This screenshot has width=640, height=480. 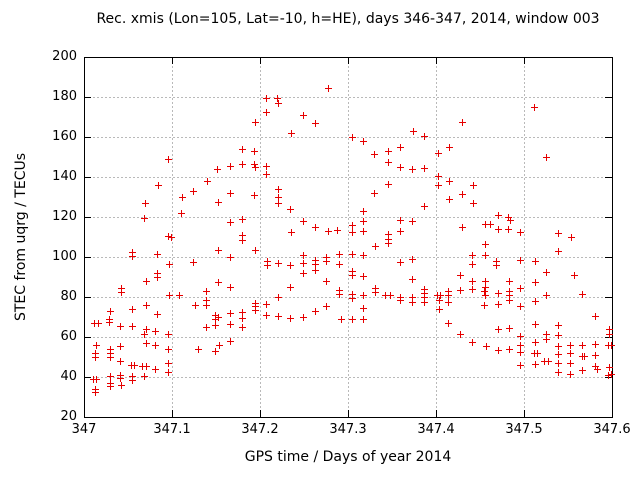 I want to click on x-axis-label: GPS time / Days of year 2014, so click(x=348, y=457).